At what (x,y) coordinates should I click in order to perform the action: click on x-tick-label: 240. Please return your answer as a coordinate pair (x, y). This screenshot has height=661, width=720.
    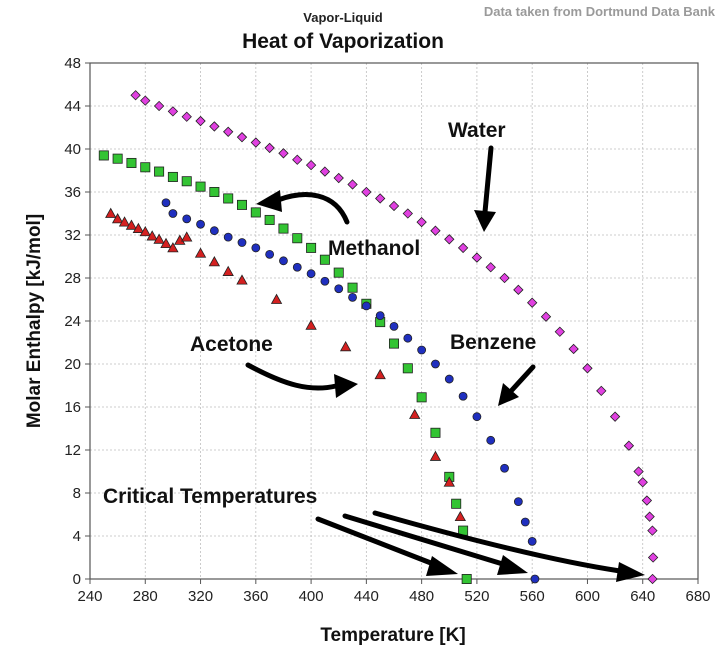
    Looking at the image, I should click on (89, 596).